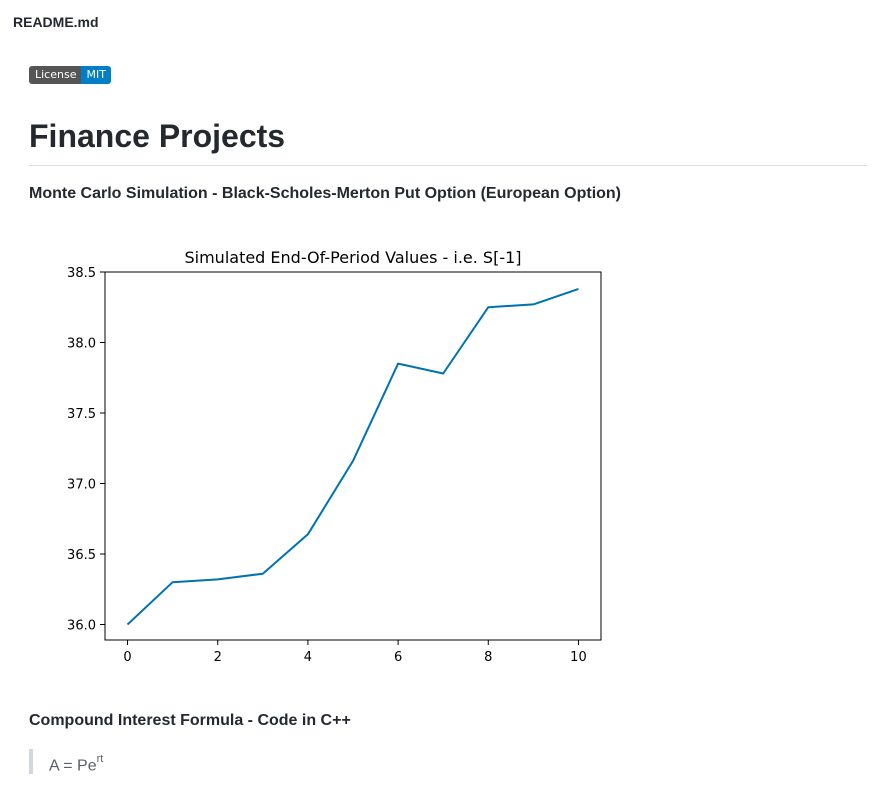 Image resolution: width=893 pixels, height=786 pixels. I want to click on x-tick-label: 6, so click(398, 657).